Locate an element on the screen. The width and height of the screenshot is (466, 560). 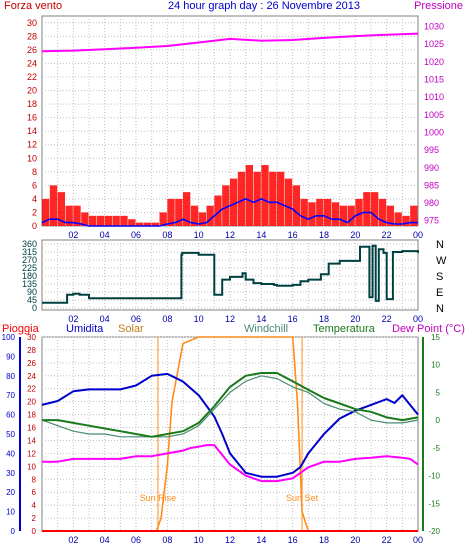
direction-x-tick-label: 22 is located at coordinates (387, 319).